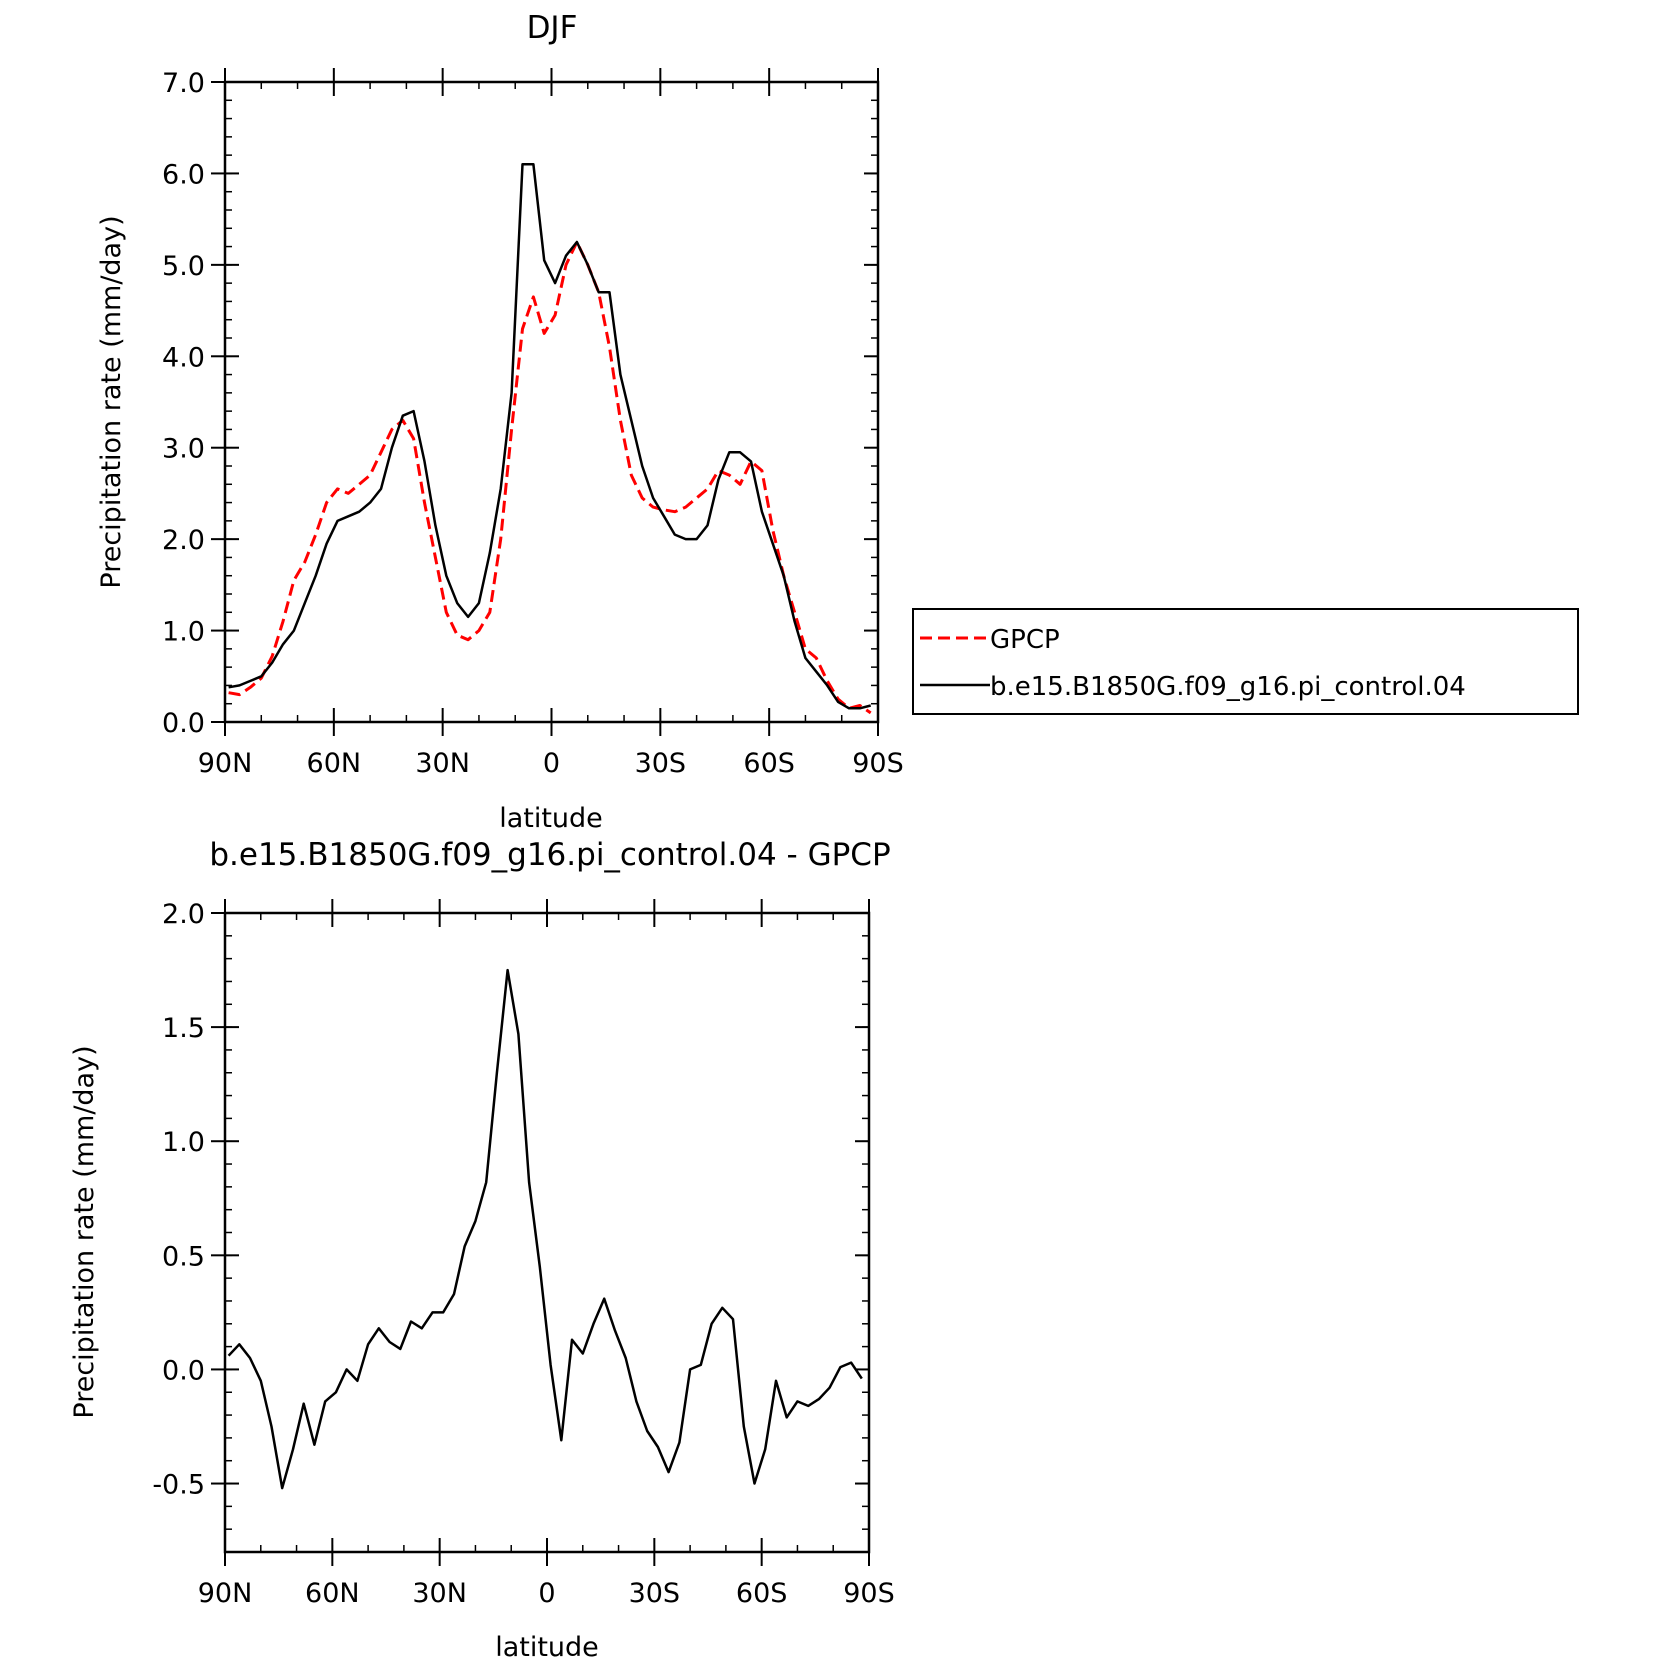 The height and width of the screenshot is (1663, 1666). Describe the element at coordinates (183, 914) in the screenshot. I see `bottom-y-tick-label: 2.0` at that location.